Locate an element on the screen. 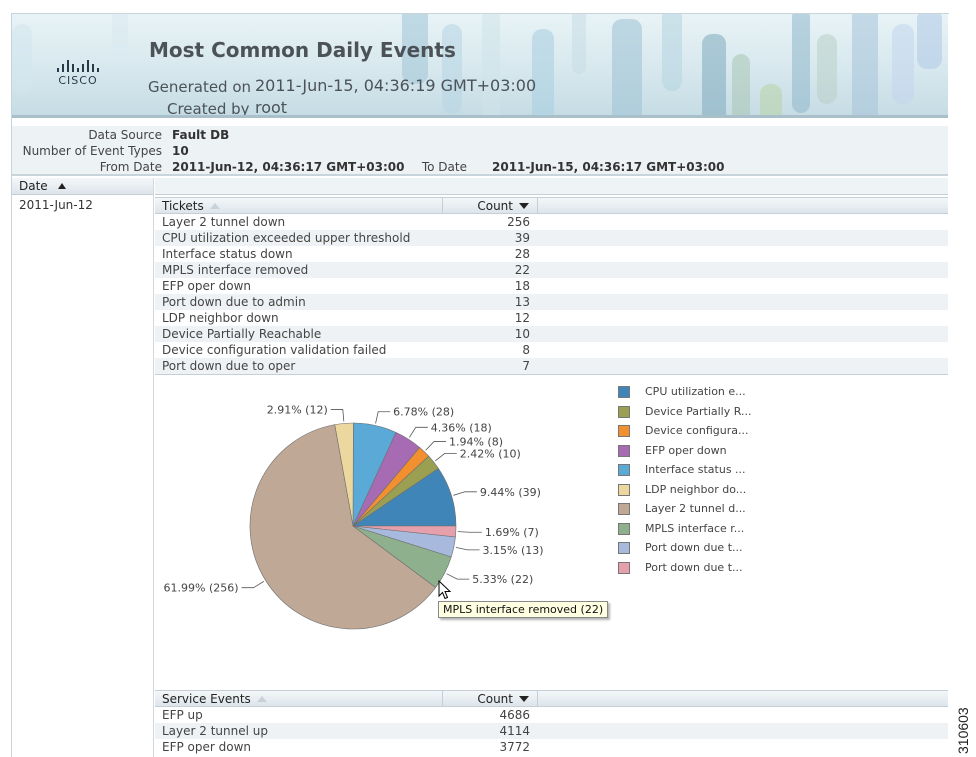 The width and height of the screenshot is (976, 757). table-row: EFP oper down 18 is located at coordinates (551, 286).